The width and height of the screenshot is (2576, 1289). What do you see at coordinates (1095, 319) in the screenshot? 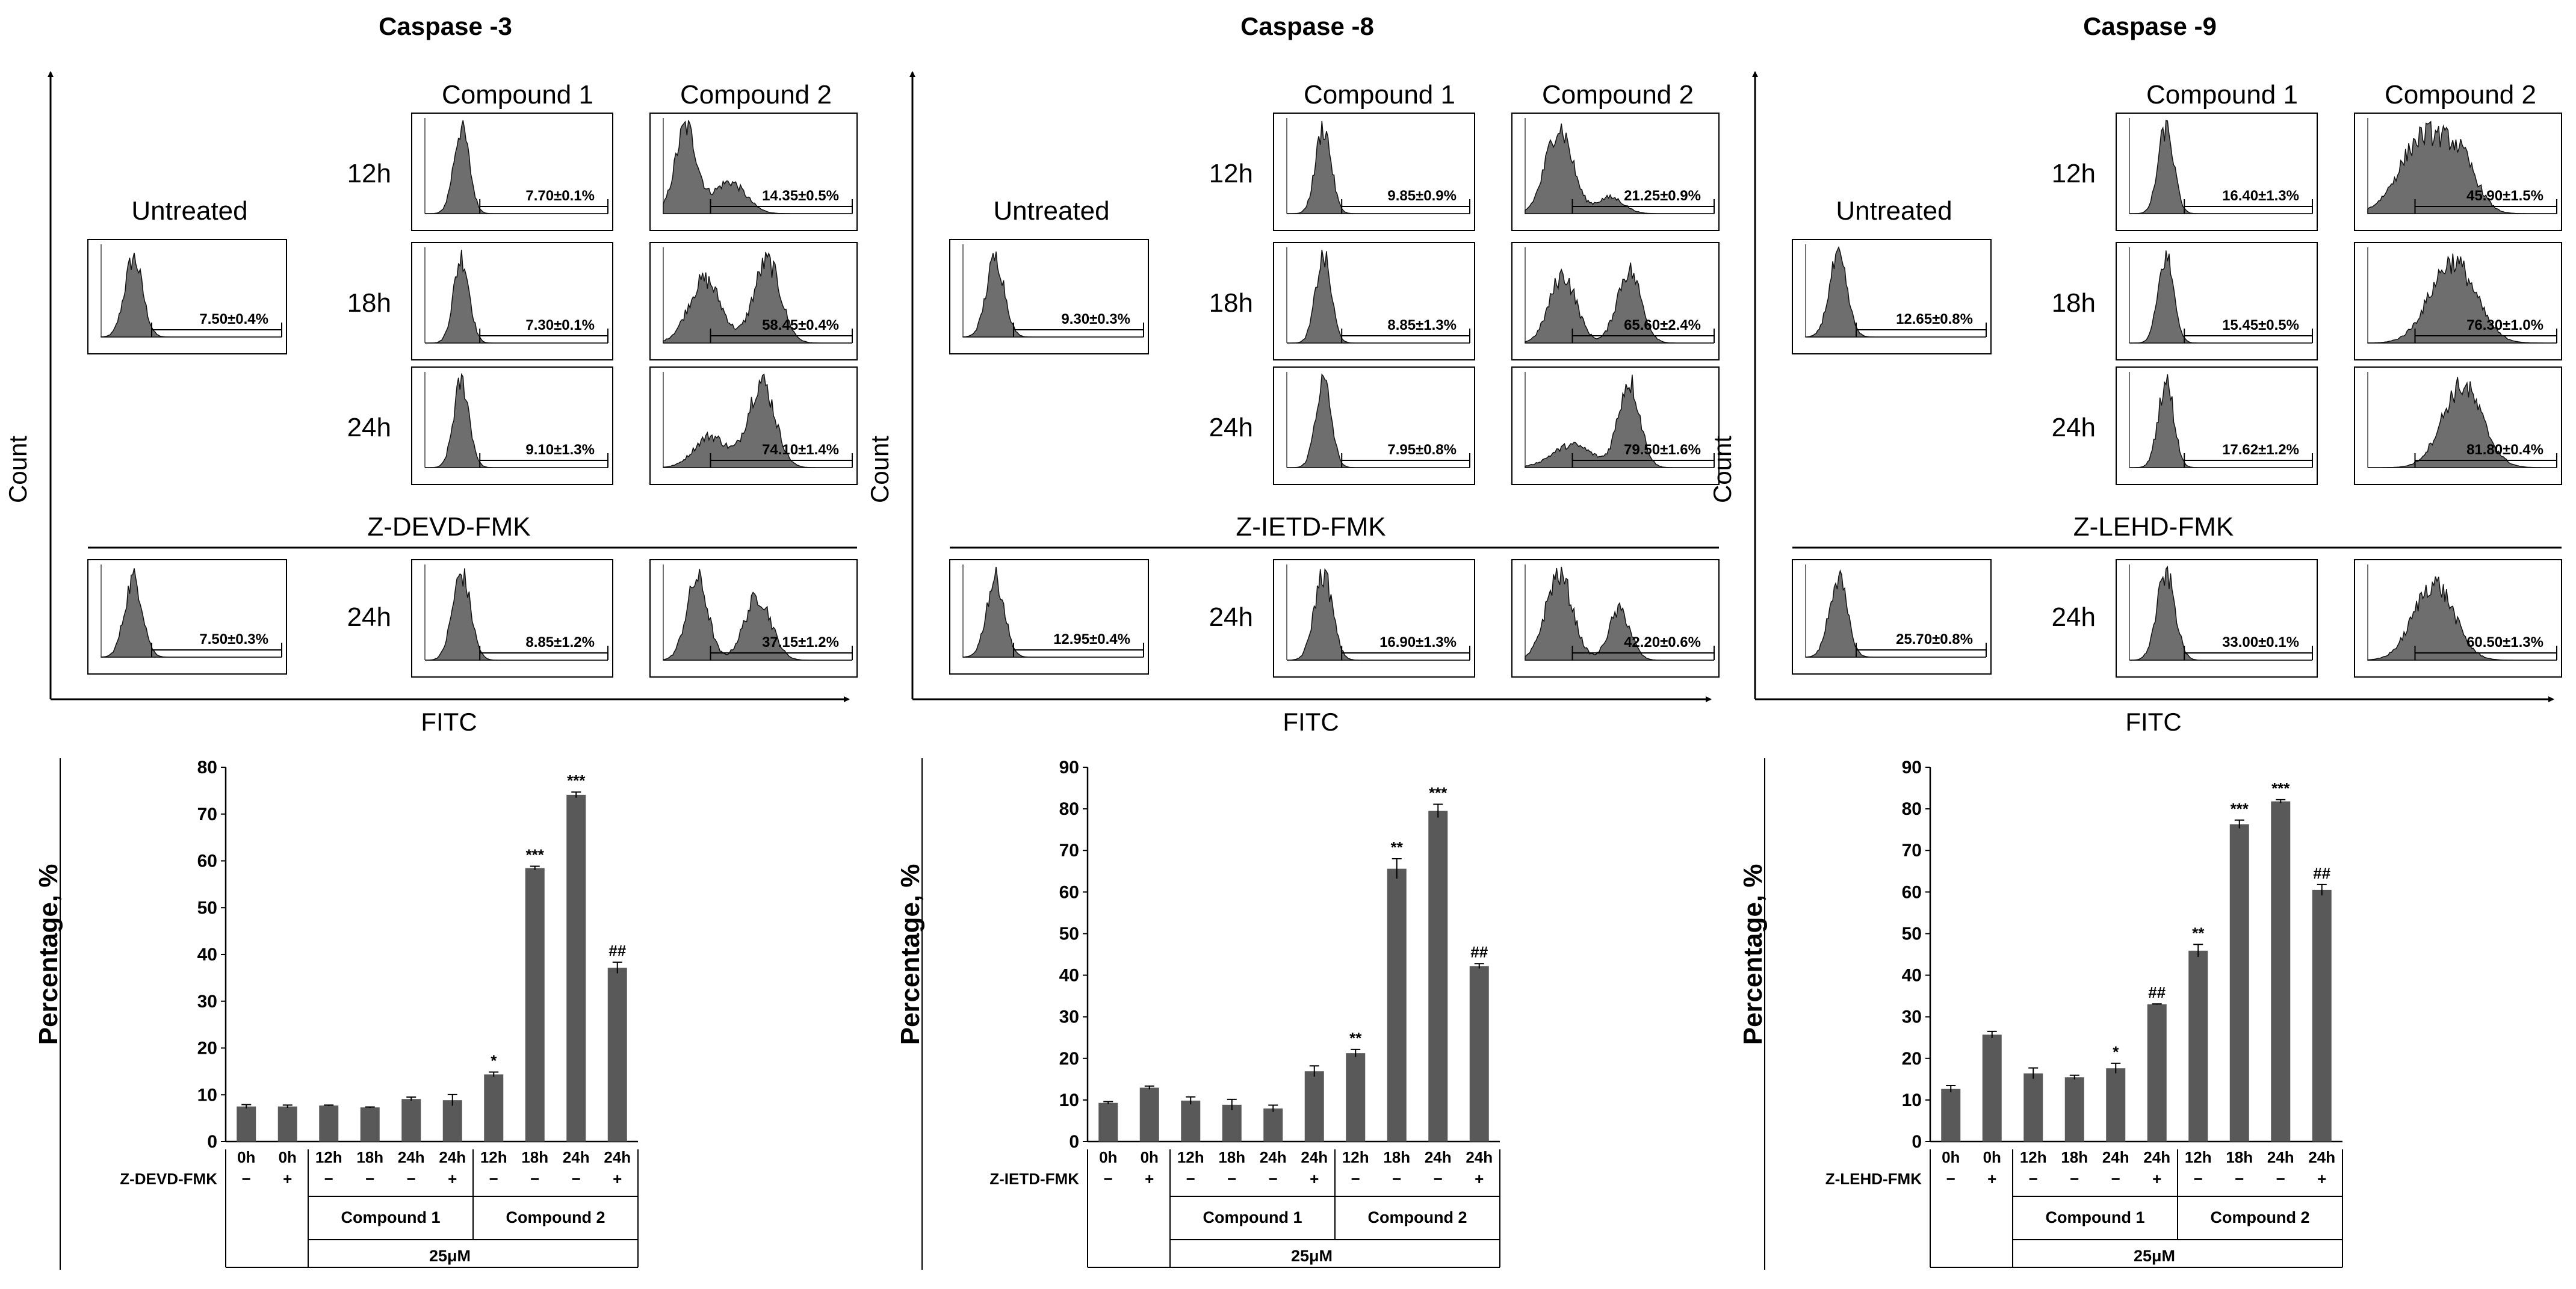
I see `gate-percentage: 9.30±0.3%` at bounding box center [1095, 319].